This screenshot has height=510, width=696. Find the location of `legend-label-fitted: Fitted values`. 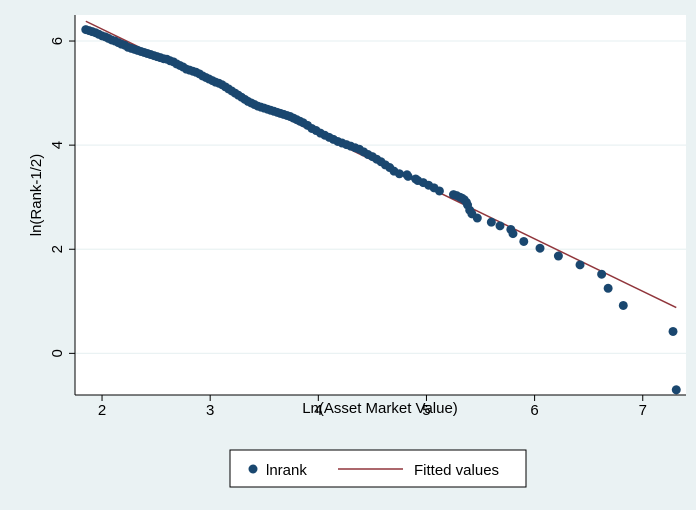

legend-label-fitted: Fitted values is located at coordinates (456, 470).